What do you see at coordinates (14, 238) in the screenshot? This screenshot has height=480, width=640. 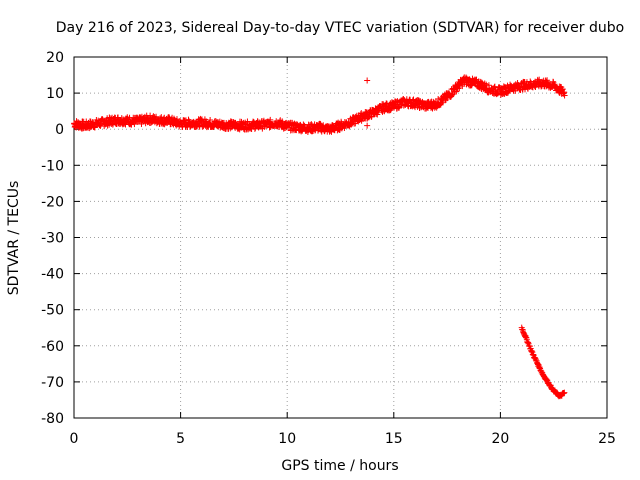 I see `y-axis-label: SDTVAR / TECUs` at bounding box center [14, 238].